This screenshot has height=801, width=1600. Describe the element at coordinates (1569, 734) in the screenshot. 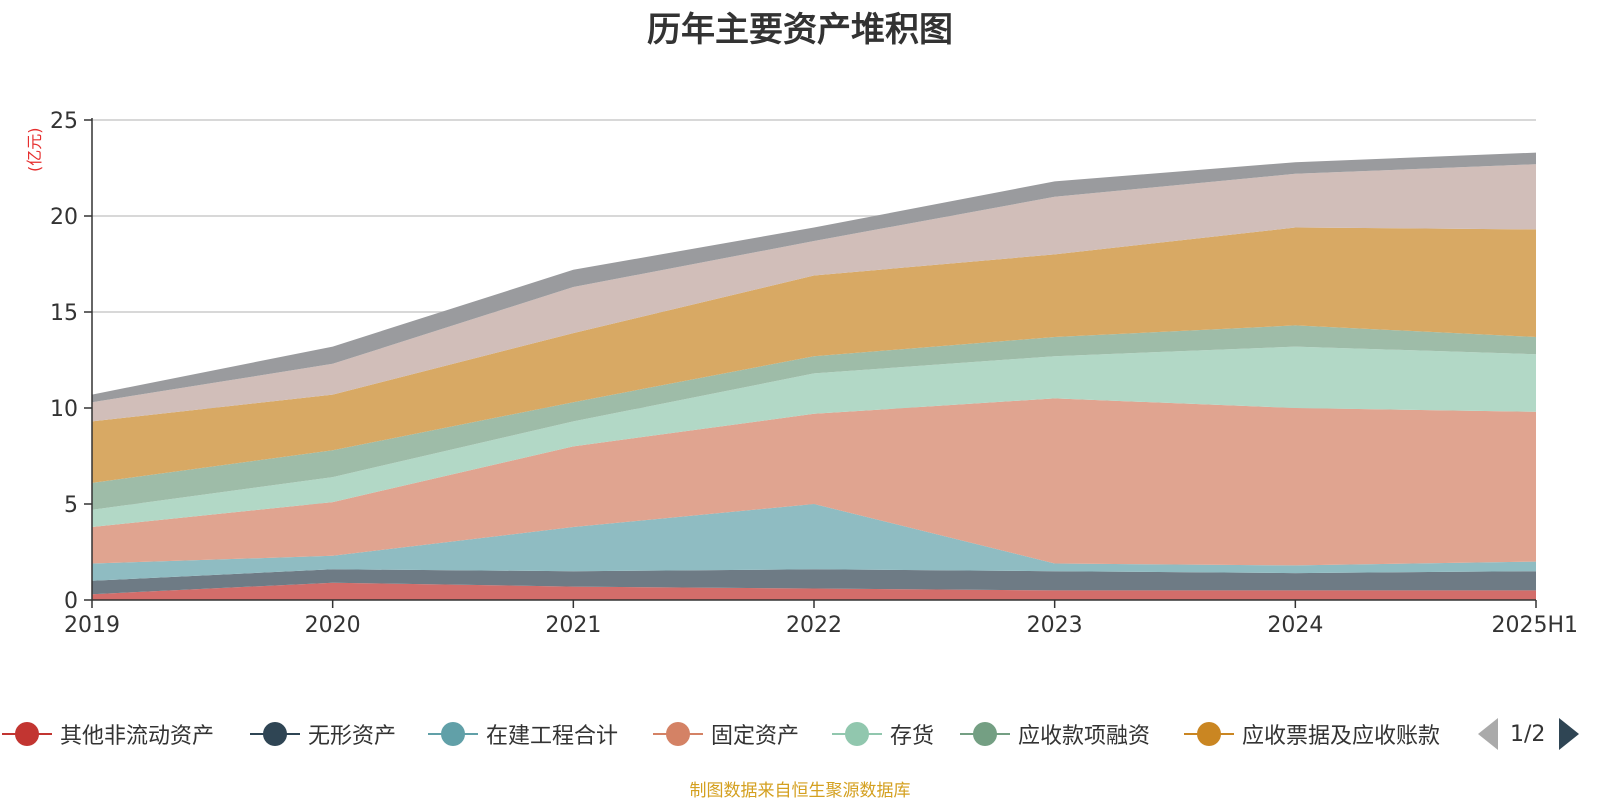

I see `legend-next-page-icon` at that location.